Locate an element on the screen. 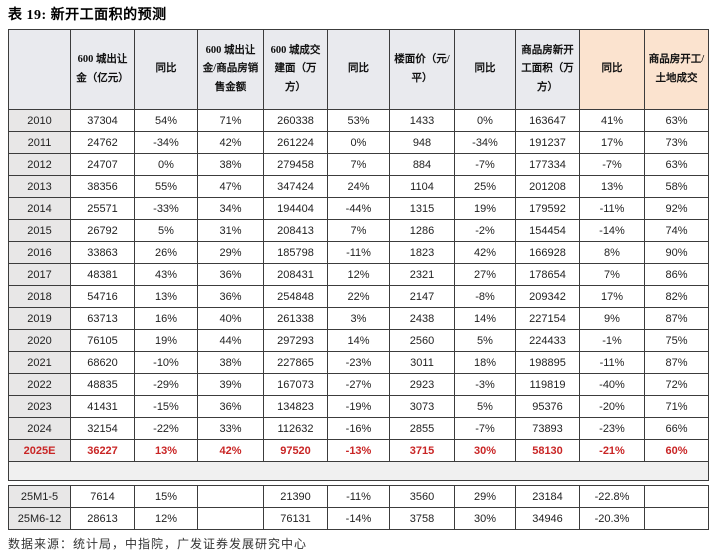  table-row: 25M1-5 7614 15% 21390 -11% 3560 29% 23184 -22.8% is located at coordinates (358, 496).